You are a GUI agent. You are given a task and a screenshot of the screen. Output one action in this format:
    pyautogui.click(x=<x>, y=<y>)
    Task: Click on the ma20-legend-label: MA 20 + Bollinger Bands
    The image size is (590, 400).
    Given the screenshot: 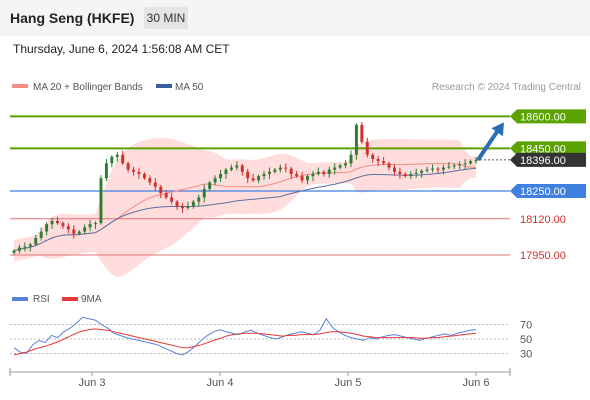 What is the action you would take?
    pyautogui.click(x=88, y=87)
    